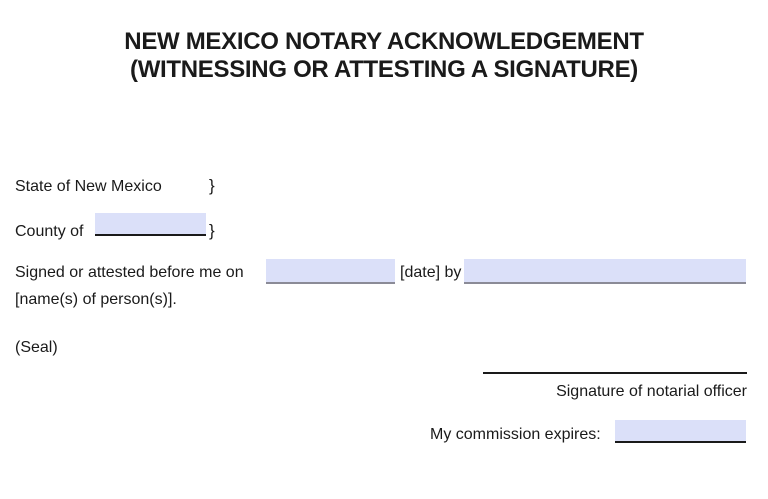 The image size is (768, 499). I want to click on county-field, so click(150, 224).